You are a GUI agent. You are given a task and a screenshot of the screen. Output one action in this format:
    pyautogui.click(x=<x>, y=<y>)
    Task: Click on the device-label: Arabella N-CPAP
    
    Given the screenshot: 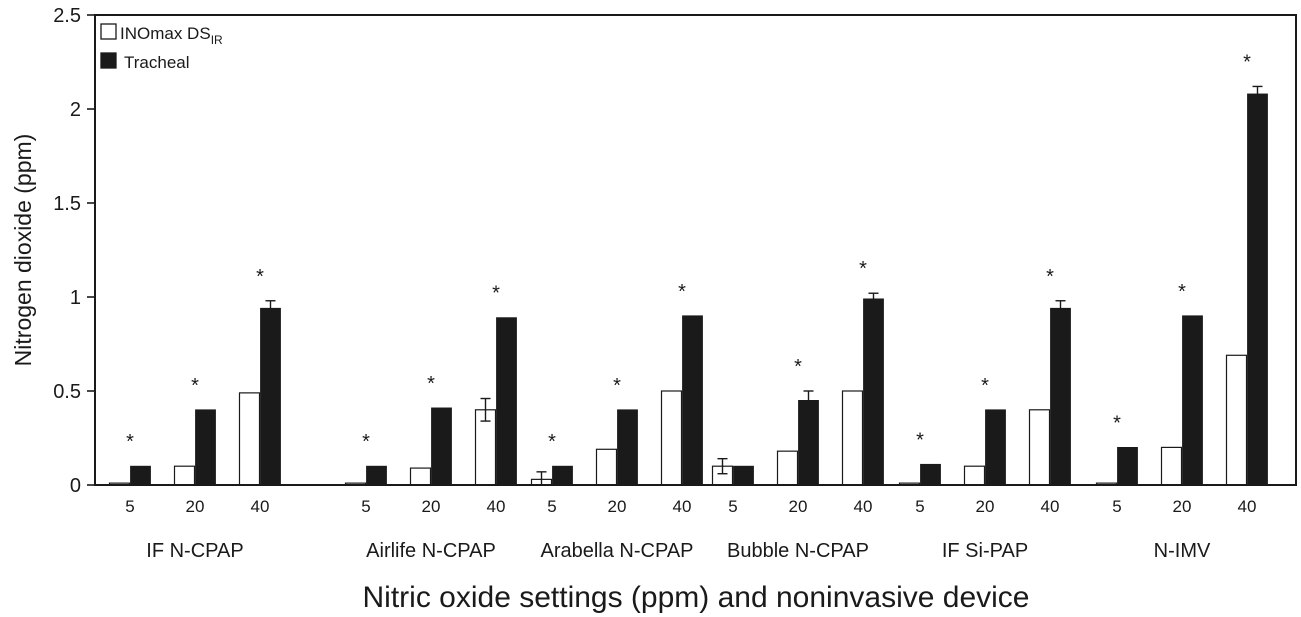 What is the action you would take?
    pyautogui.click(x=616, y=551)
    